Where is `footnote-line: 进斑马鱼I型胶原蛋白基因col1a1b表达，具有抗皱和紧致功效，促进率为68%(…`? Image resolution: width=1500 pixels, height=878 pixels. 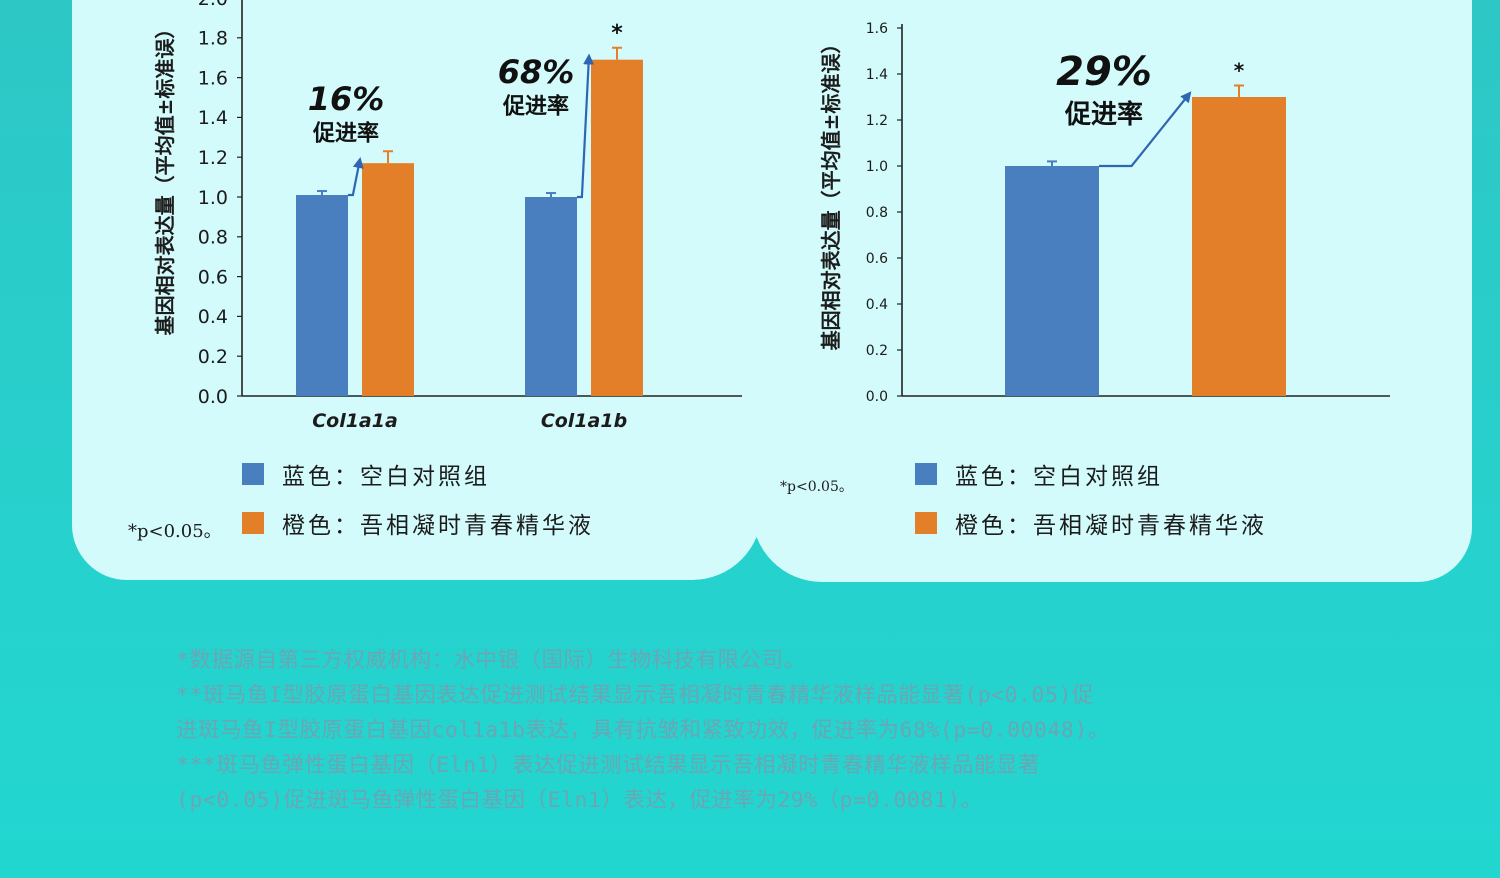
footnote-line: 进斑马鱼I型胶原蛋白基因col1a1b表达，具有抗皱和紧致功效，促进率为68%(… is located at coordinates (643, 730).